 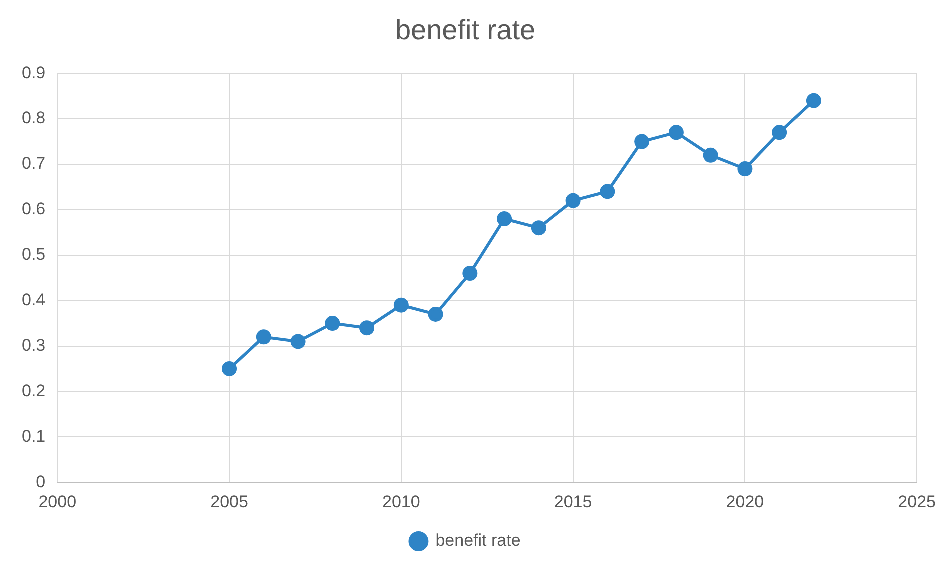 I want to click on x-tick-label: 2015, so click(x=573, y=502).